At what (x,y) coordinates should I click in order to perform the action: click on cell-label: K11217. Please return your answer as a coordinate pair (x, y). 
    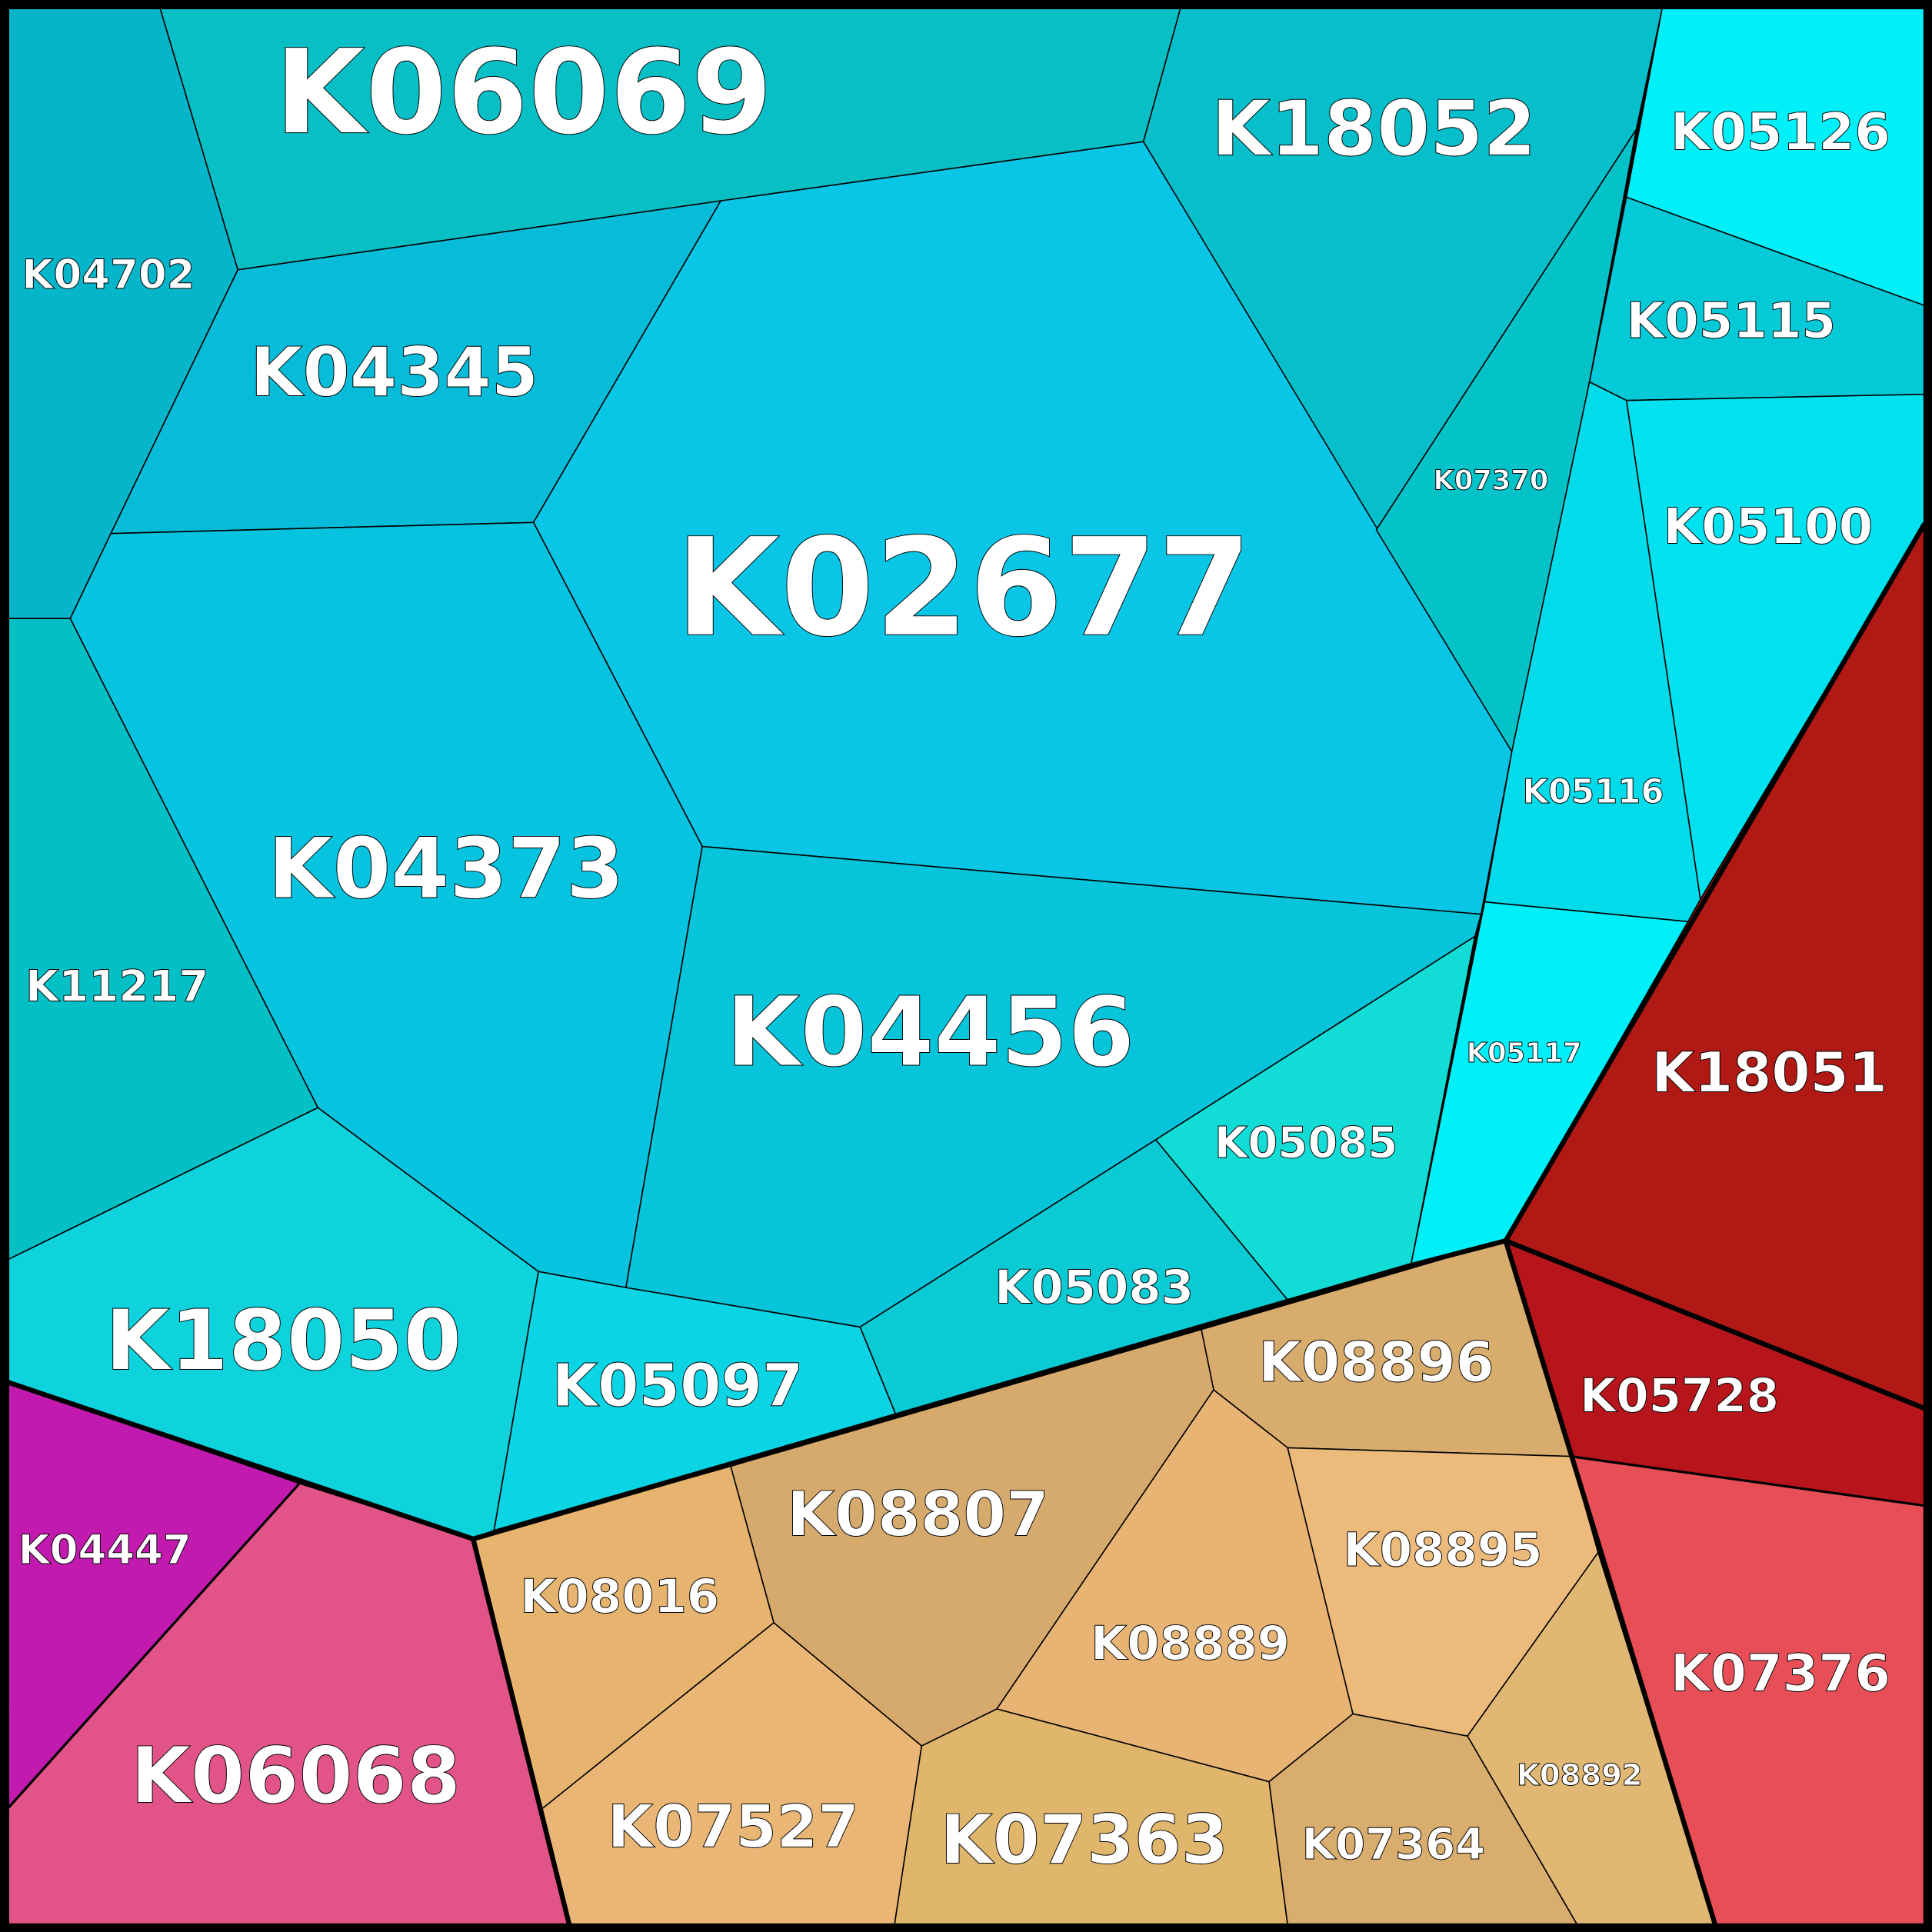
    Looking at the image, I should click on (117, 987).